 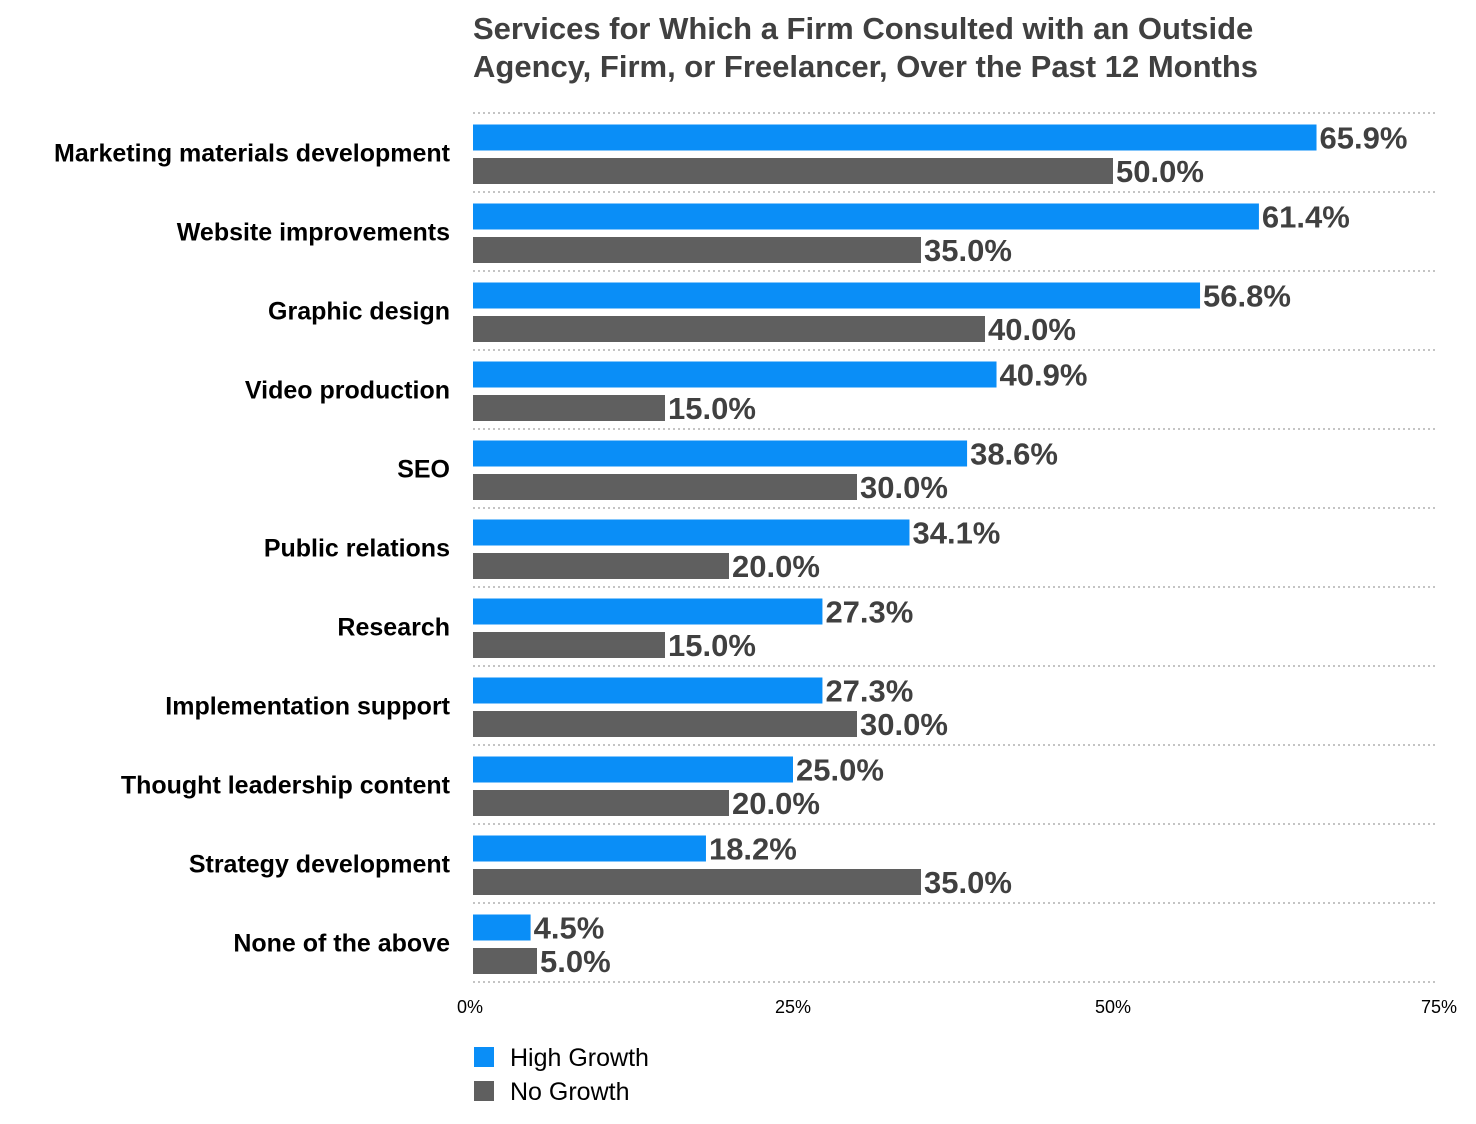 I want to click on category-label-research: Research, so click(x=393, y=628).